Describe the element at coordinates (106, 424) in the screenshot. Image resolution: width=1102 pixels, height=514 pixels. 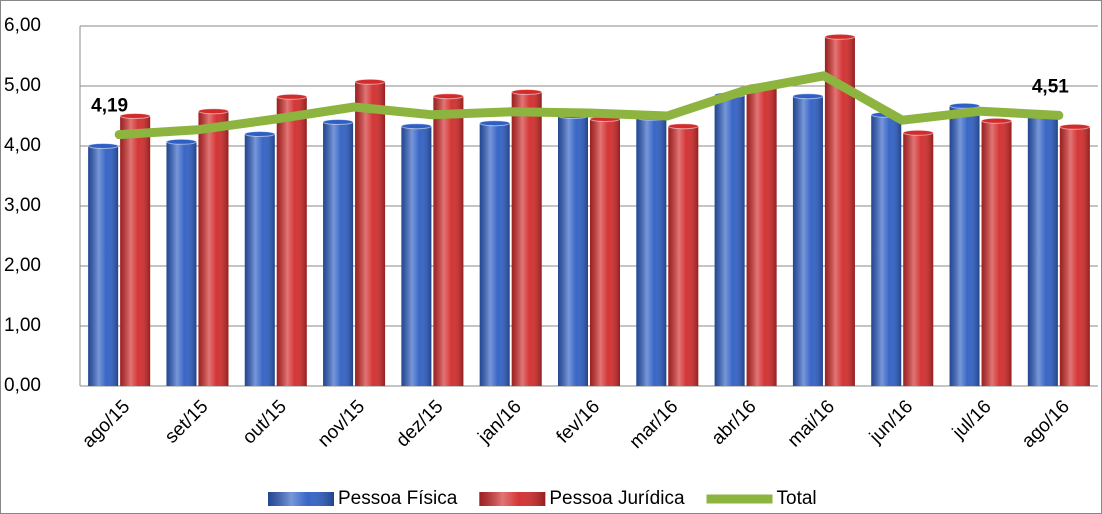
I see `x-tick-label: ago/15` at that location.